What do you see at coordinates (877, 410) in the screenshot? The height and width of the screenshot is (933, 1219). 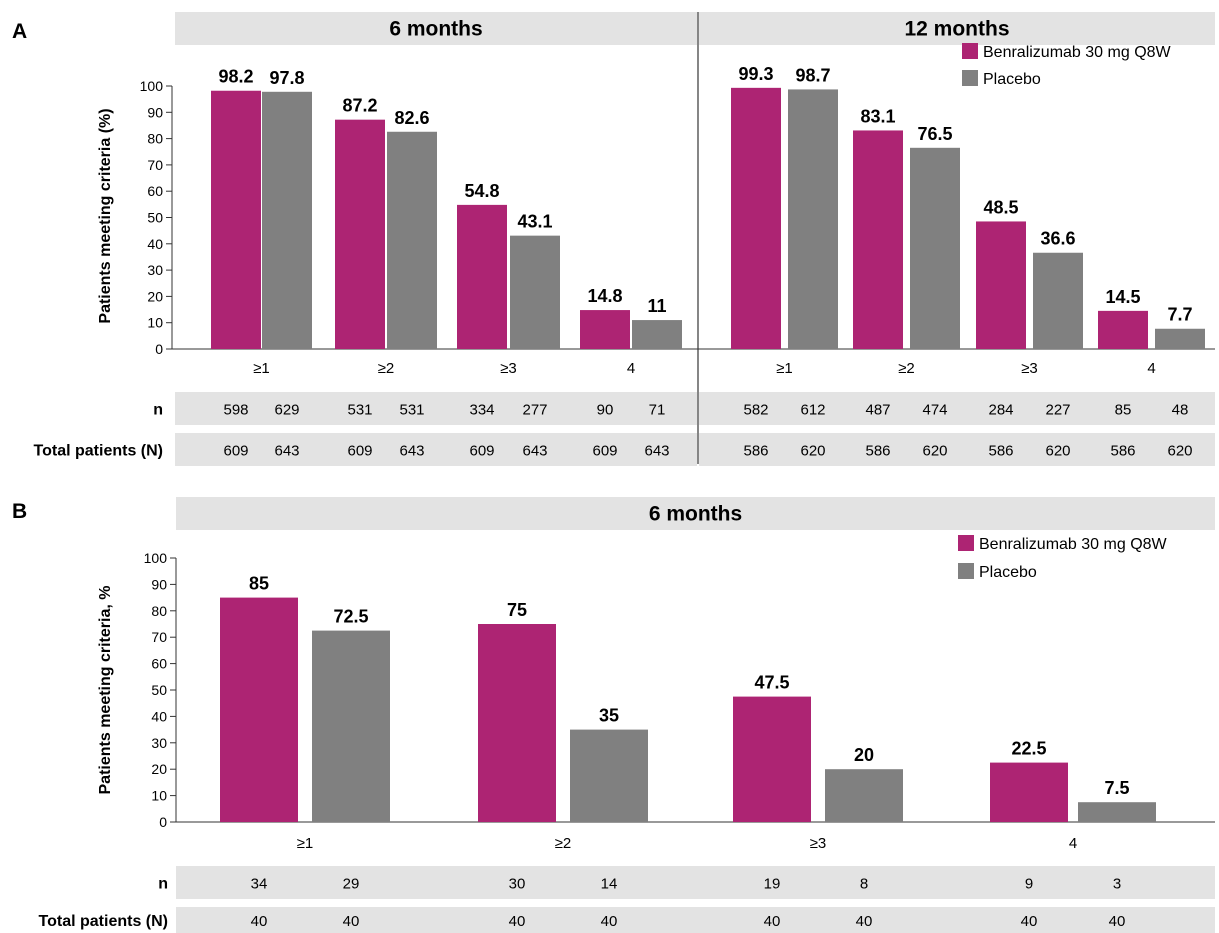 I see `panel-a-n-cell: 487` at bounding box center [877, 410].